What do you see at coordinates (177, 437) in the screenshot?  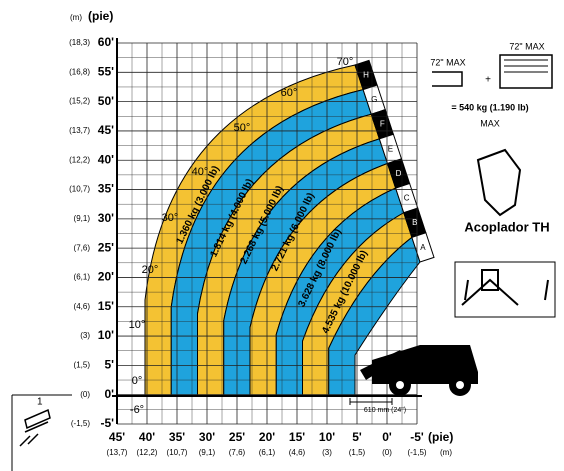 I see `x-tick-label-ft: 35'` at bounding box center [177, 437].